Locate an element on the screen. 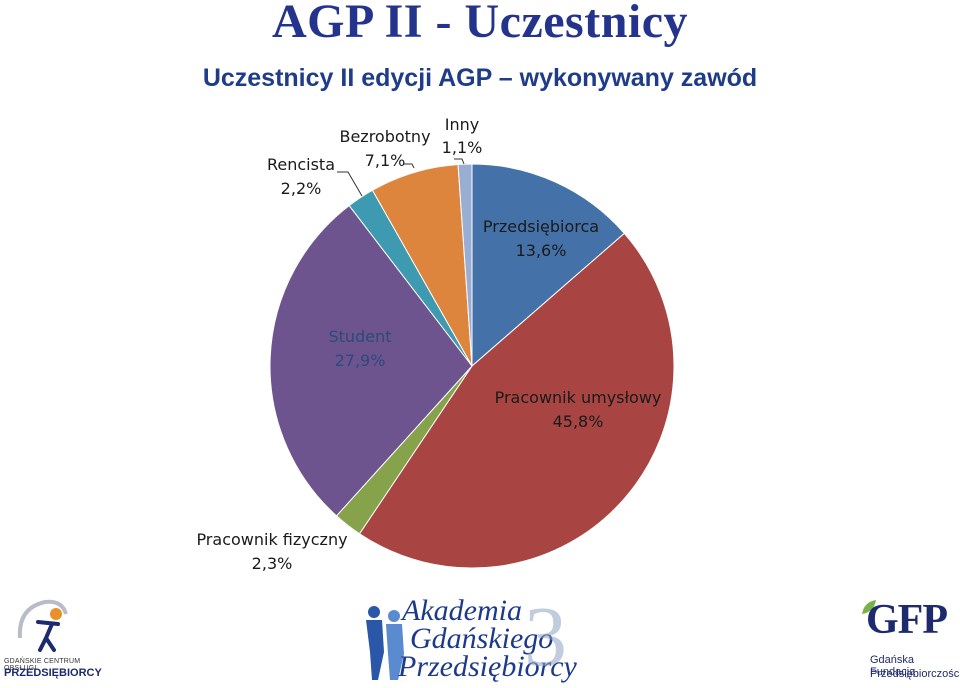 This screenshot has height=688, width=960. slice-name: Przedsiębiorca is located at coordinates (541, 226).